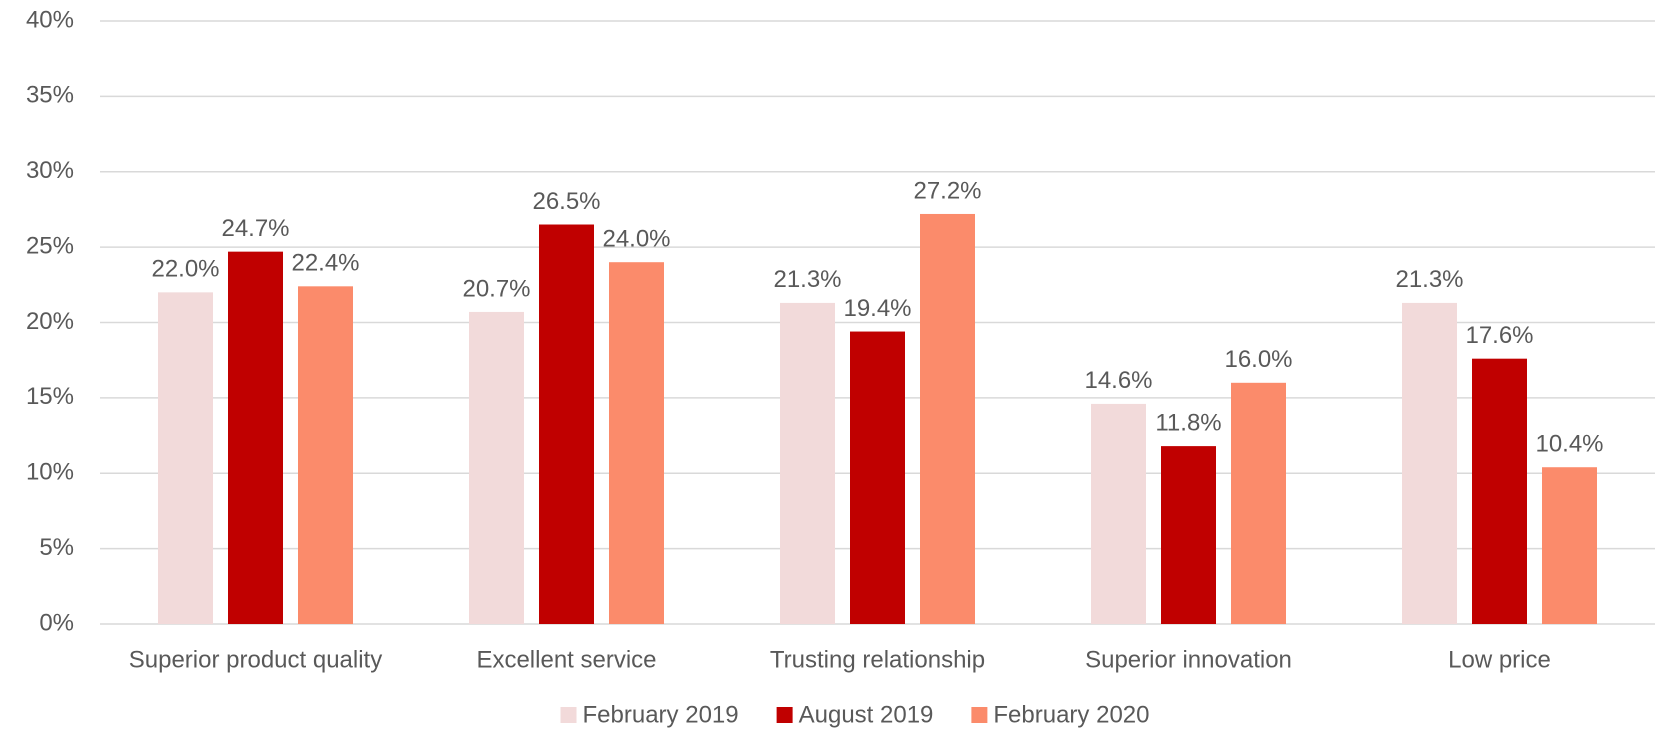  What do you see at coordinates (636, 239) in the screenshot?
I see `value-label: 24.0%` at bounding box center [636, 239].